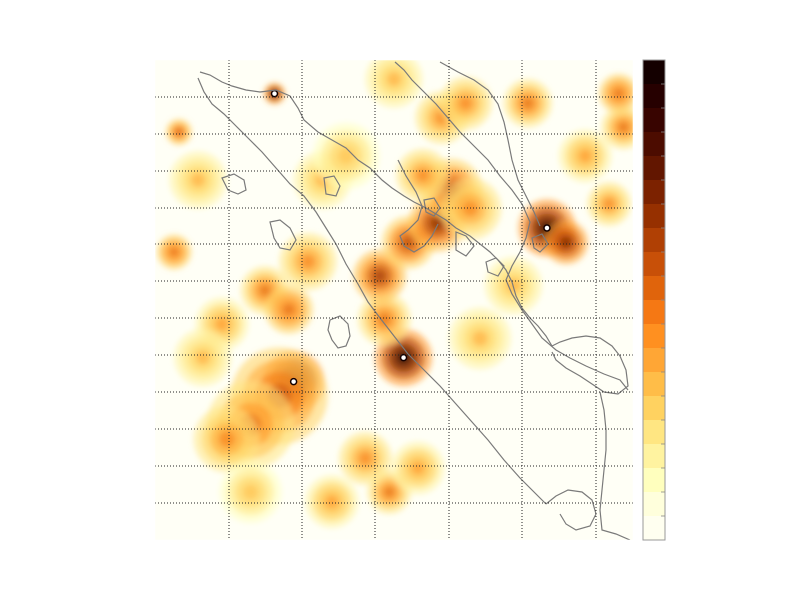 Image resolution: width=800 pixels, height=600 pixels. Describe the element at coordinates (490, 144) in the screenshot. I see `coastline-peninsula` at that location.